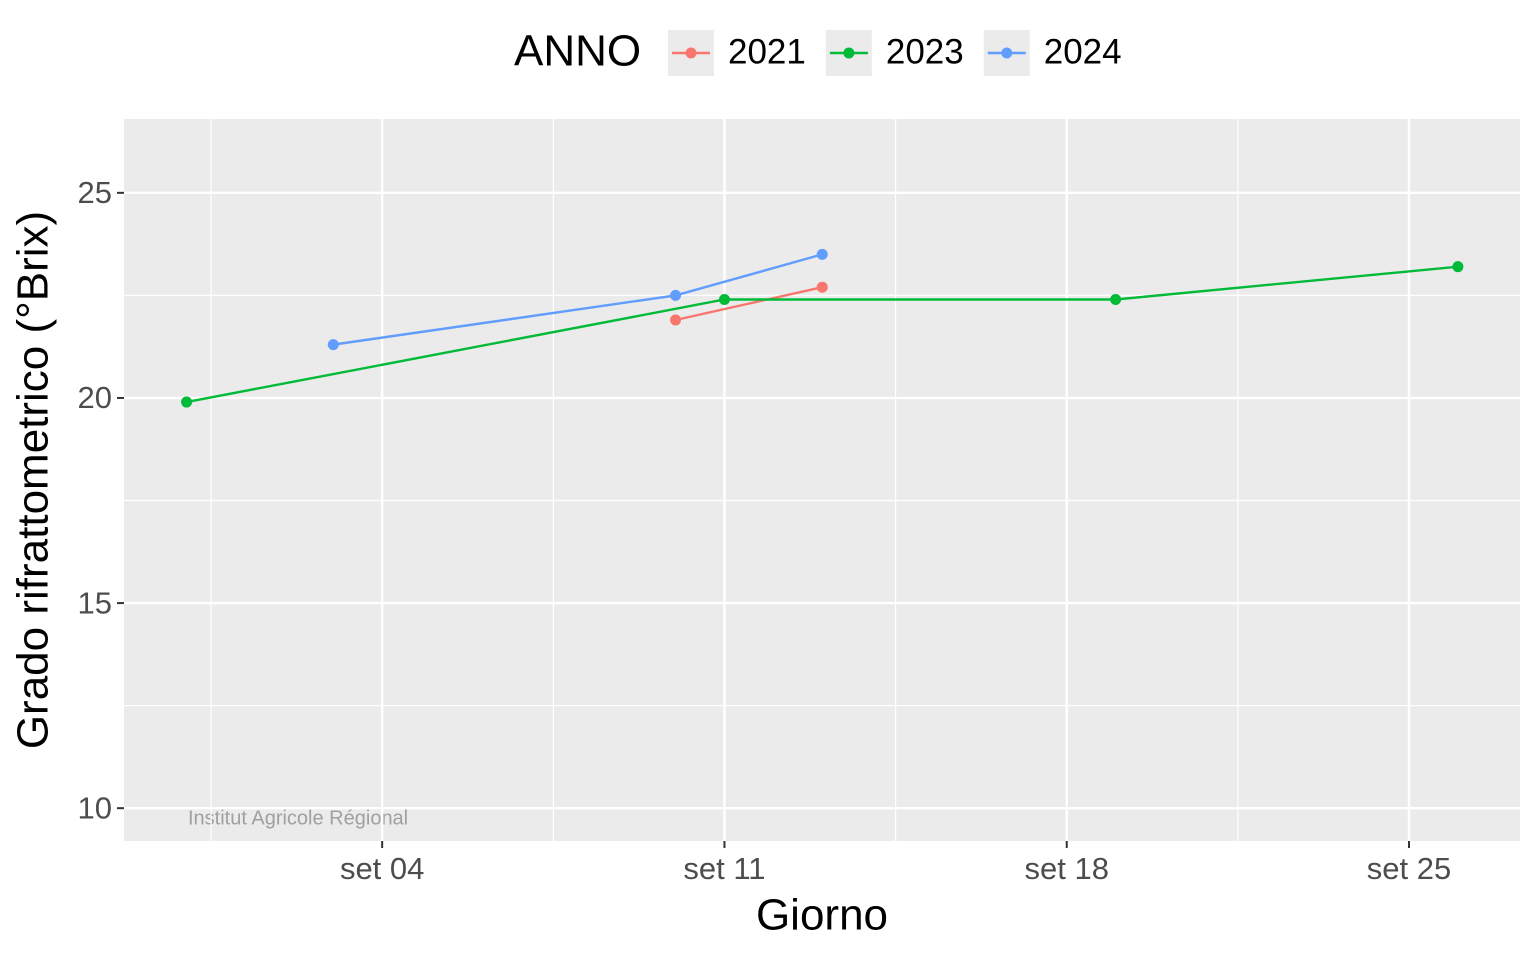 The image size is (1536, 960). I want to click on x-tick-label: set 04, so click(382, 868).